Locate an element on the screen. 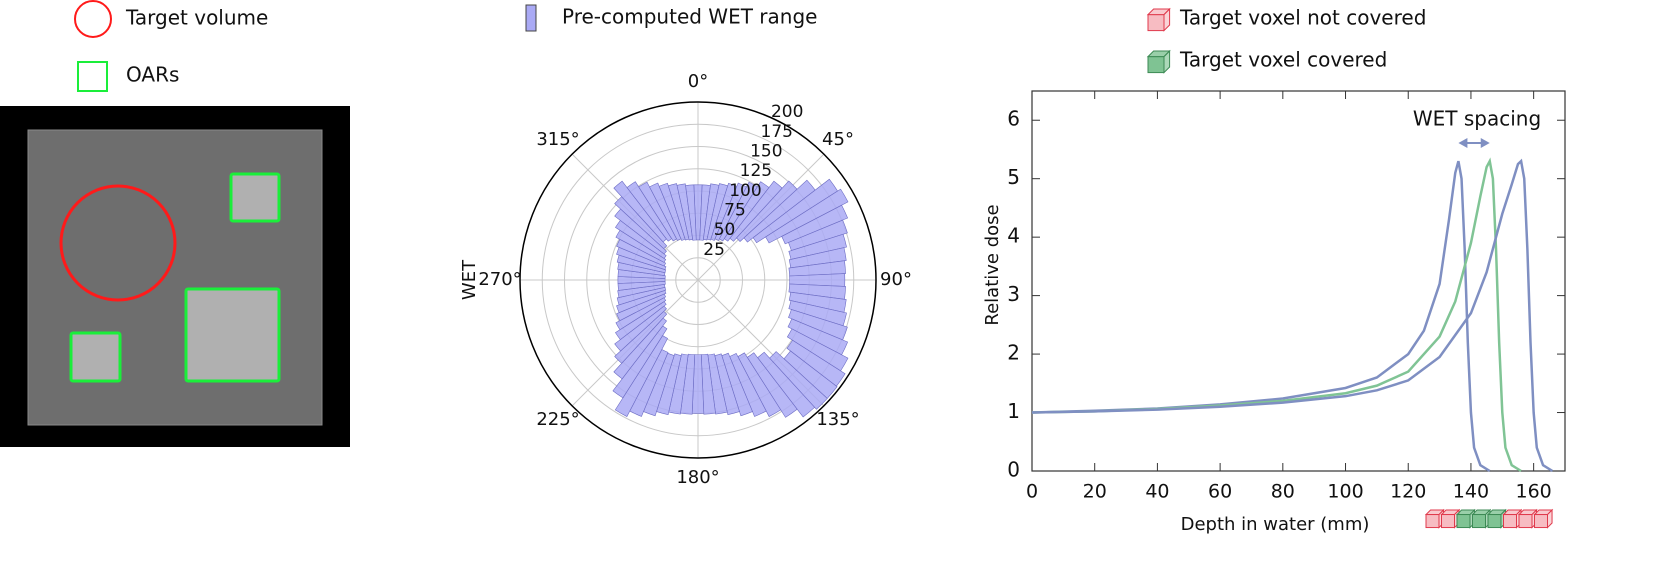  legend-label: OARs is located at coordinates (152, 75).